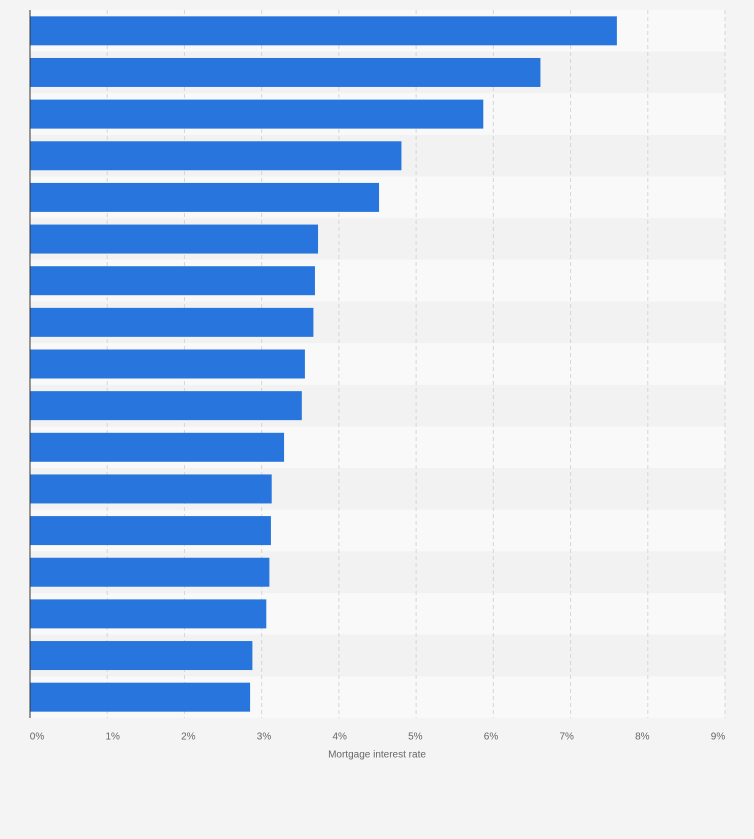 This screenshot has height=839, width=754. I want to click on x-tick-label: 5%, so click(415, 737).